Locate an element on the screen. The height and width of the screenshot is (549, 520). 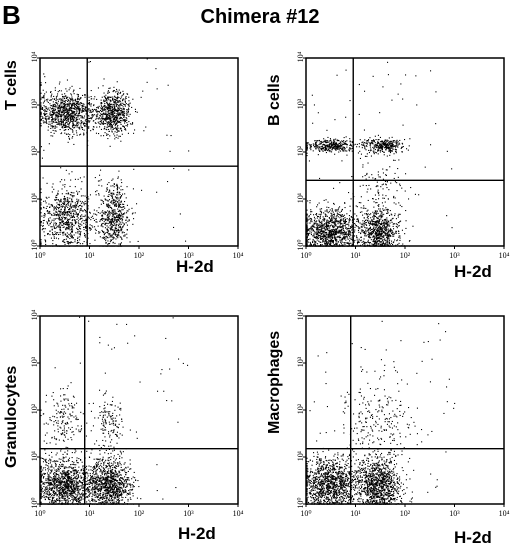
x-axis-label-b-cells: H-2d is located at coordinates (473, 271).